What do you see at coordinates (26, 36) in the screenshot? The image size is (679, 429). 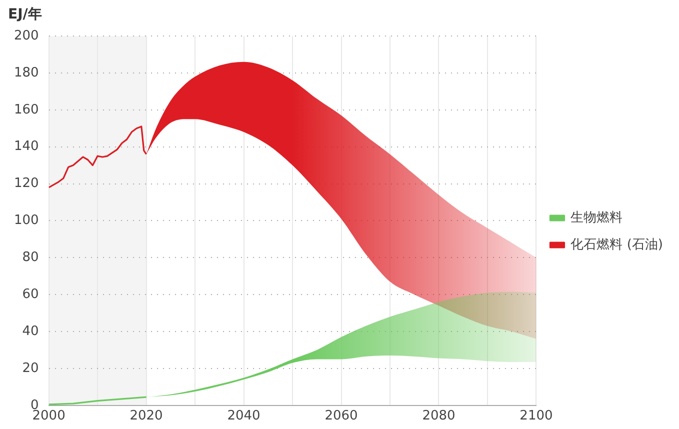 I see `y-tick-label: 200` at bounding box center [26, 36].